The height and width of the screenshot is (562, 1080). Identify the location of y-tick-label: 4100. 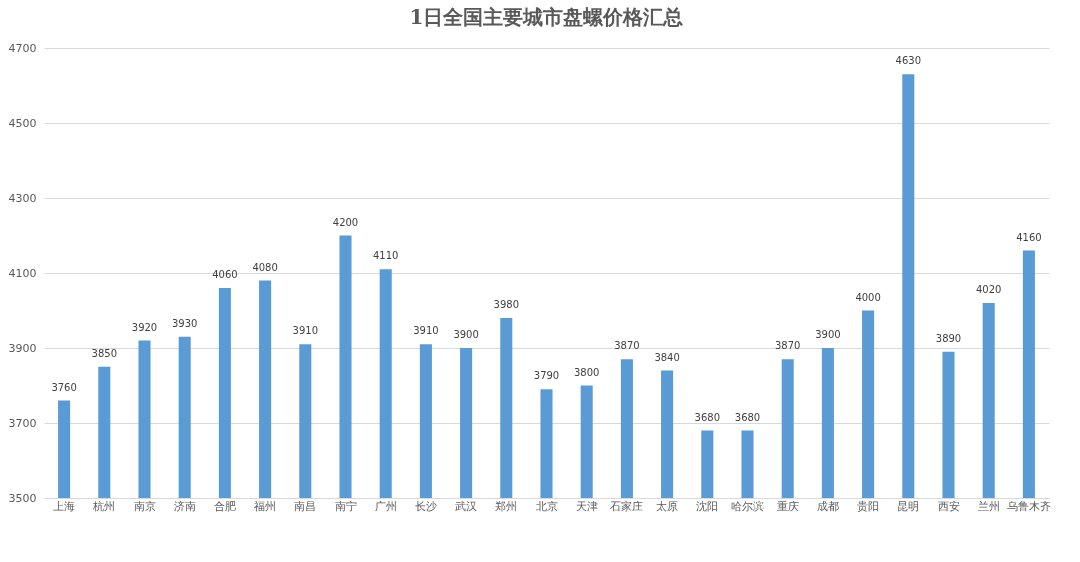
(22, 273).